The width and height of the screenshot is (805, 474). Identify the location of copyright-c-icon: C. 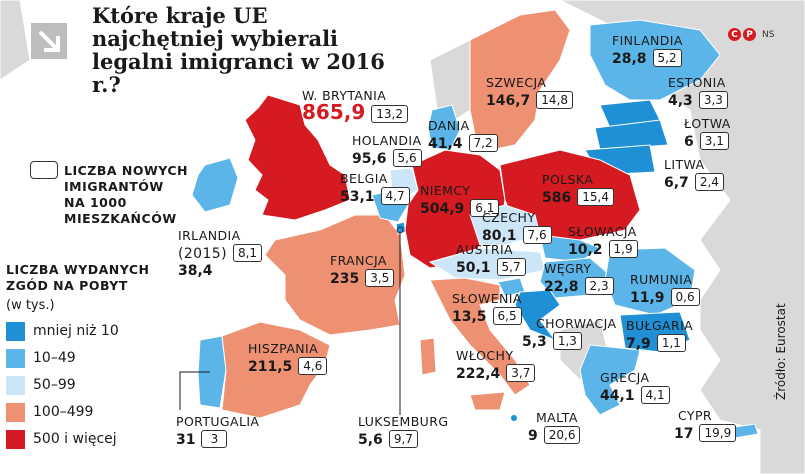
(734, 34).